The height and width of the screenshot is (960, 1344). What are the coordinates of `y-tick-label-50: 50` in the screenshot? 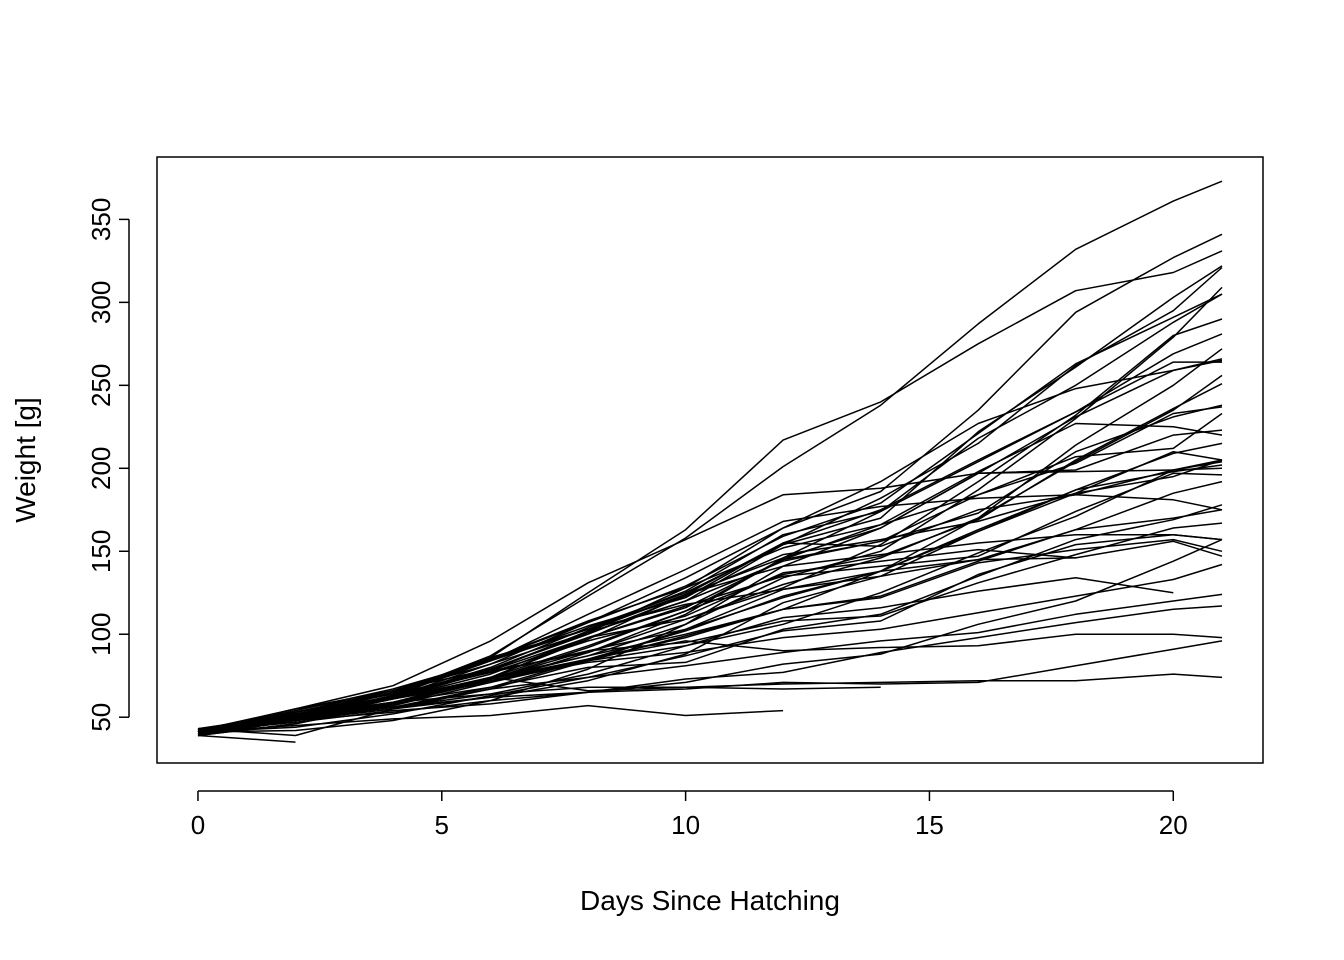 It's located at (101, 717).